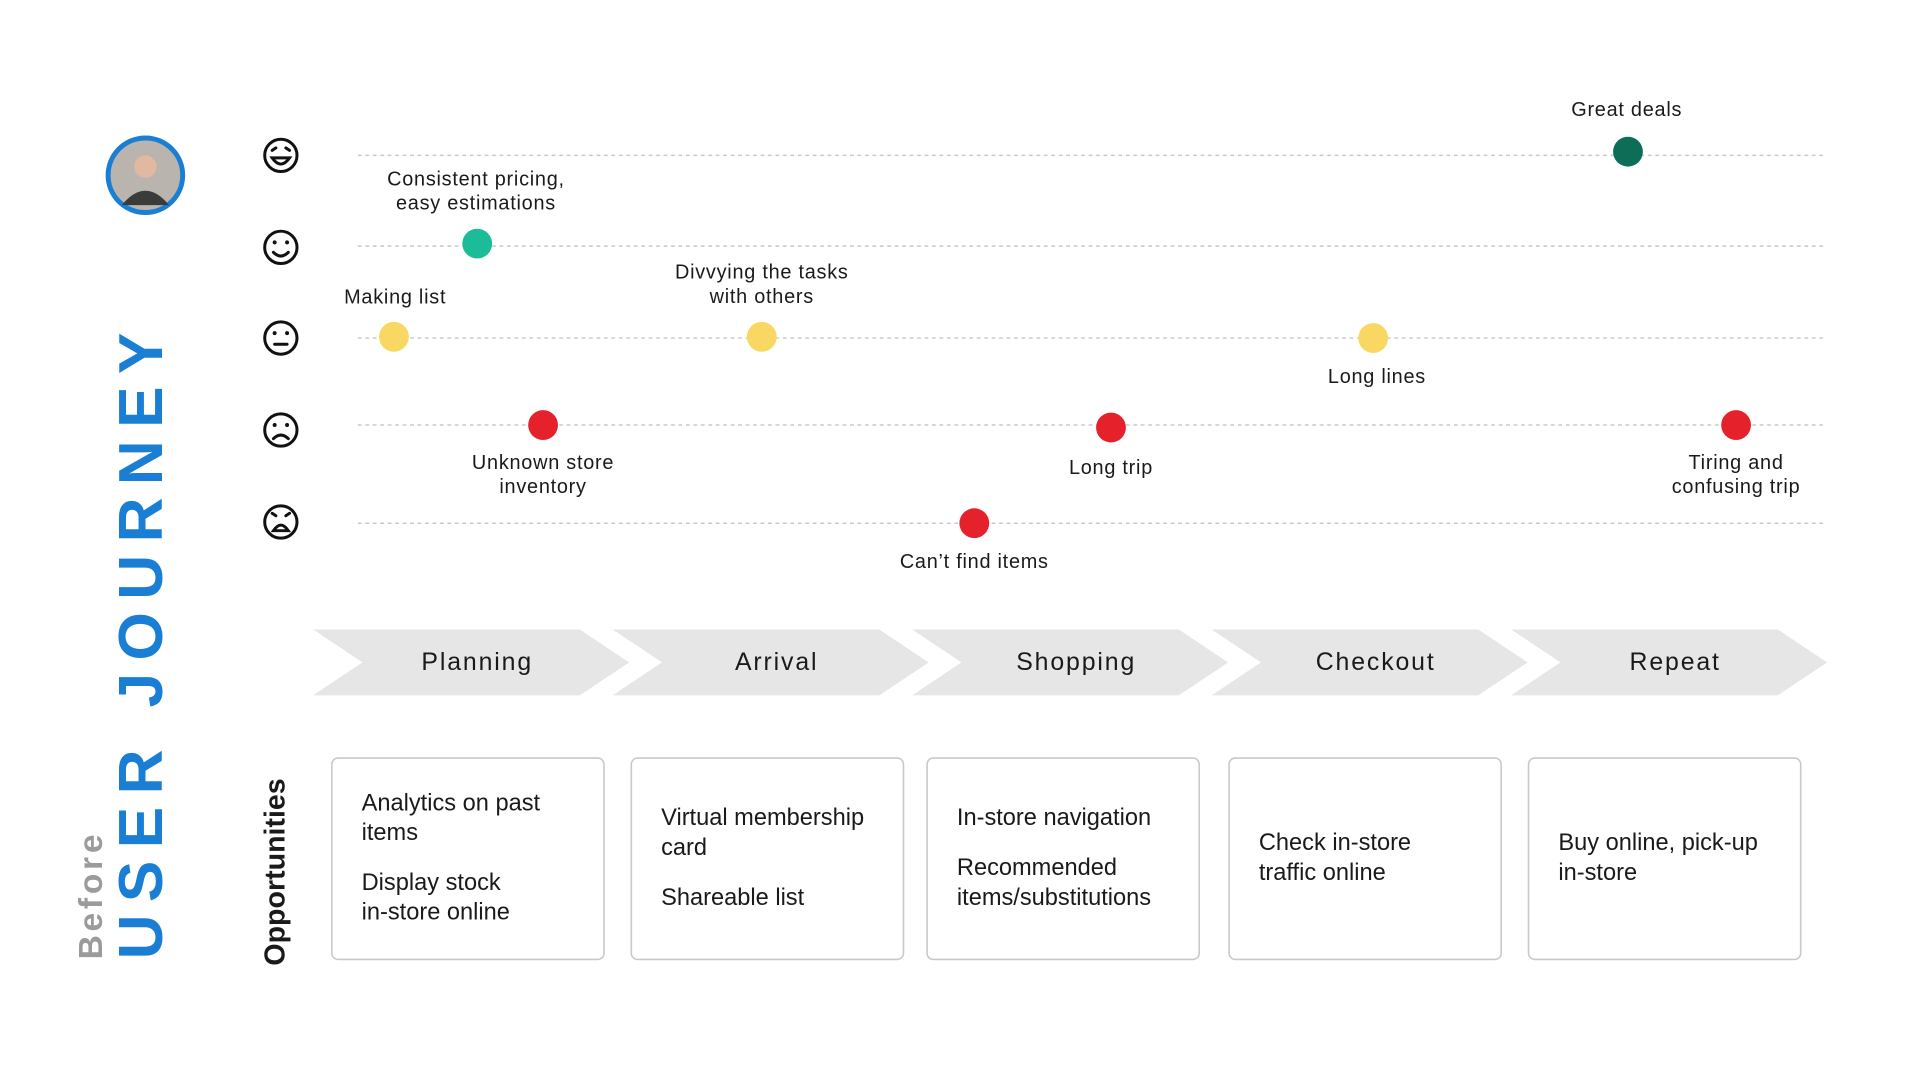 This screenshot has width=1920, height=1080. I want to click on face-very-sad, so click(281, 522).